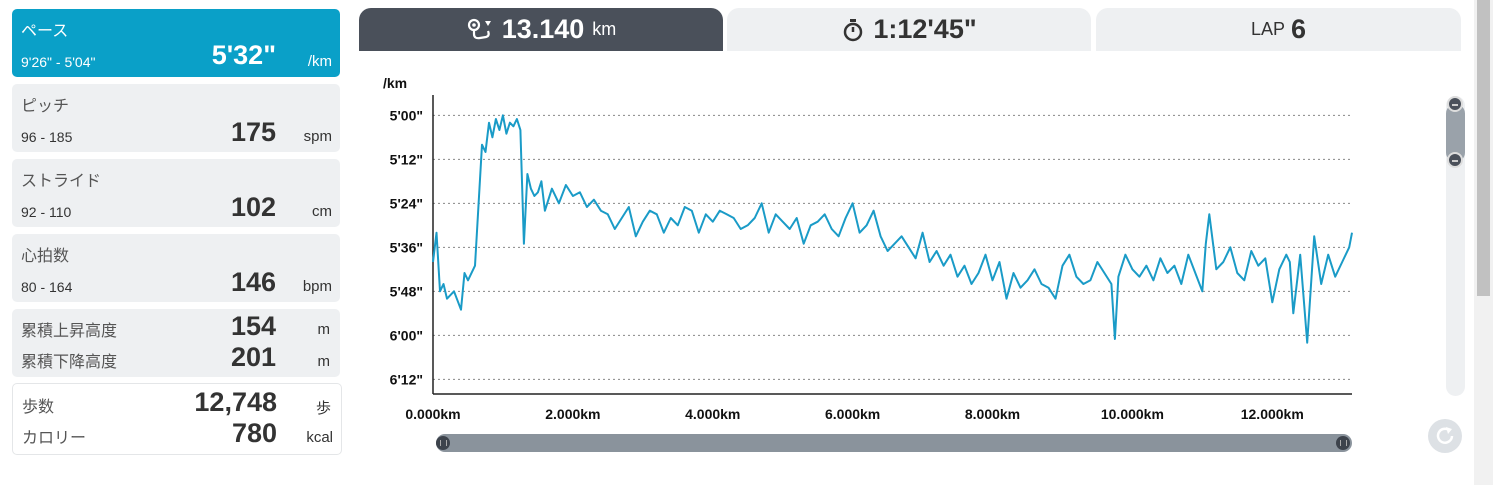 The width and height of the screenshot is (1493, 485). Describe the element at coordinates (479, 28) in the screenshot. I see `route-pin-icon` at that location.